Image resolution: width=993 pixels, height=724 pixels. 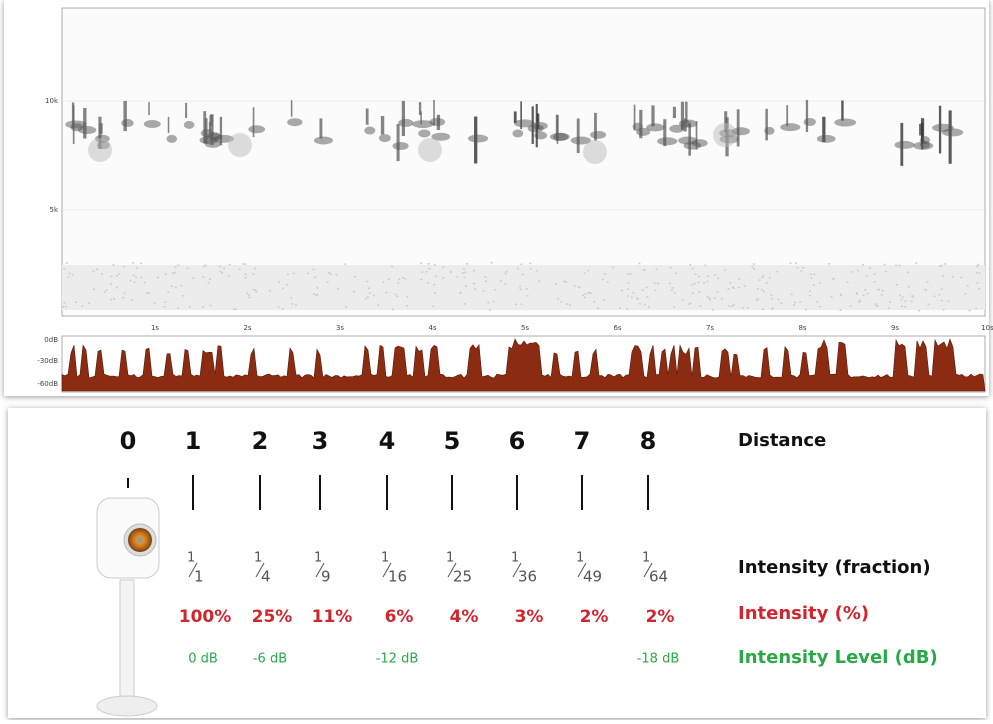 I want to click on percent: 25%, so click(x=272, y=617).